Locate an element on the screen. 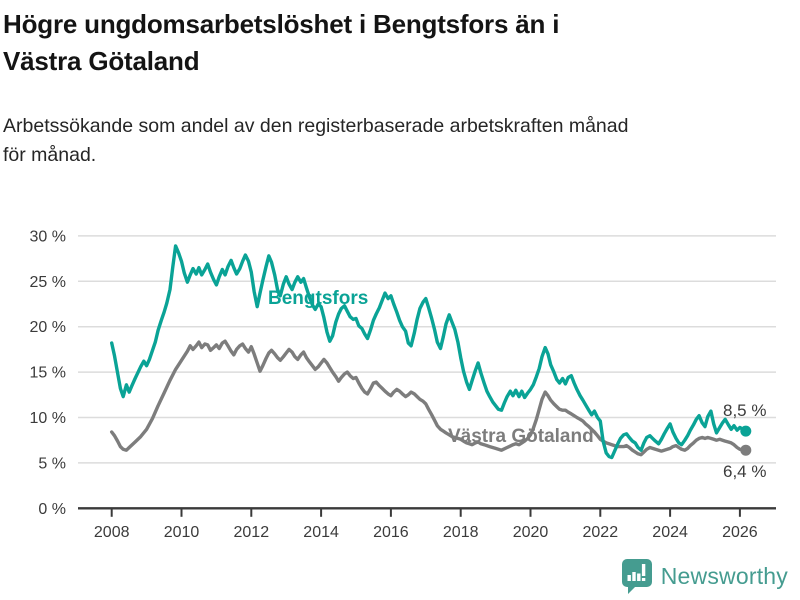  newsworthy-logo-text: Newsworthy is located at coordinates (724, 575).